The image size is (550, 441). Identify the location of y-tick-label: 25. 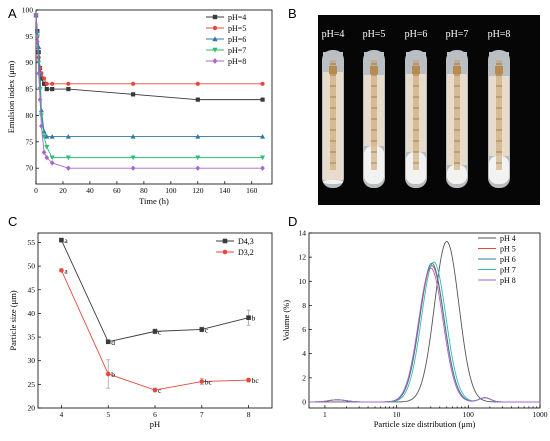
(32, 384).